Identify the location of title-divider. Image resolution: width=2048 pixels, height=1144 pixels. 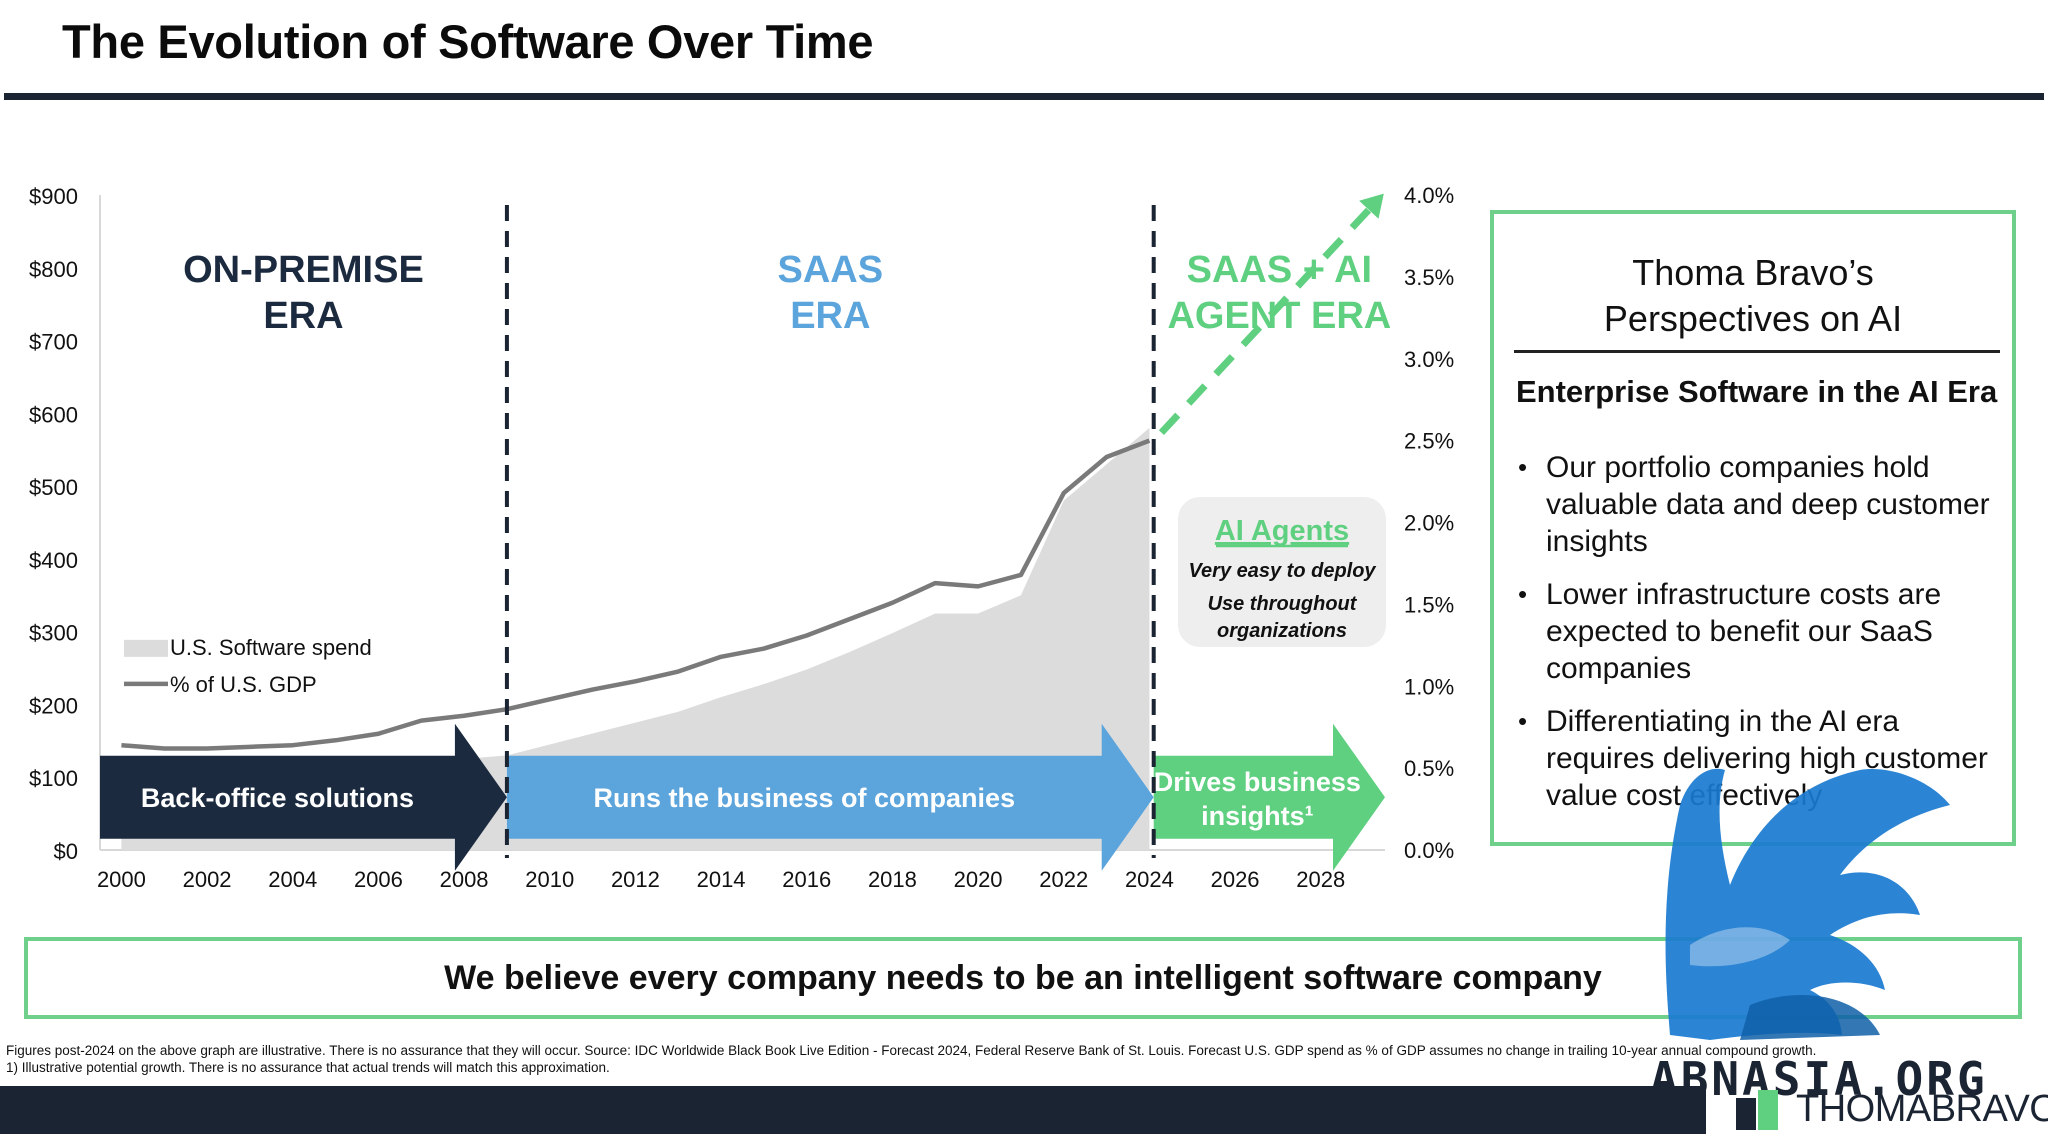
(1024, 96).